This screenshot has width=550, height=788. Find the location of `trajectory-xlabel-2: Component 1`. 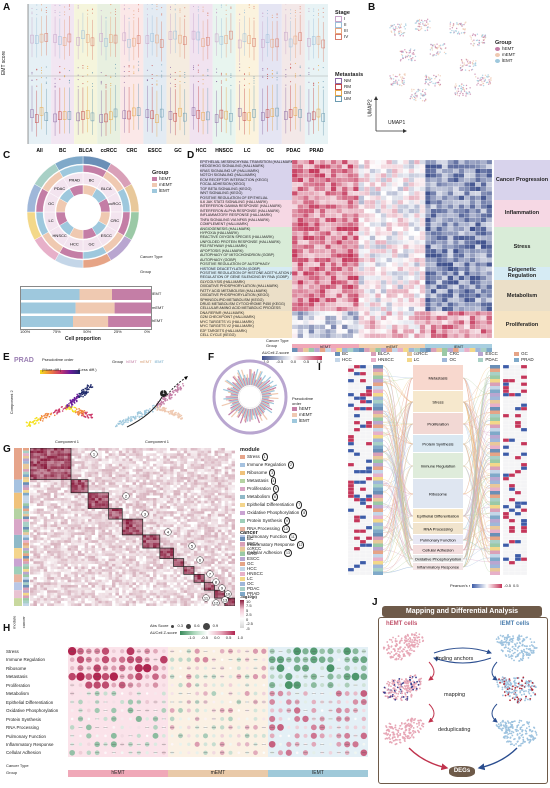

trajectory-xlabel-2: Component 1 is located at coordinates (157, 442).